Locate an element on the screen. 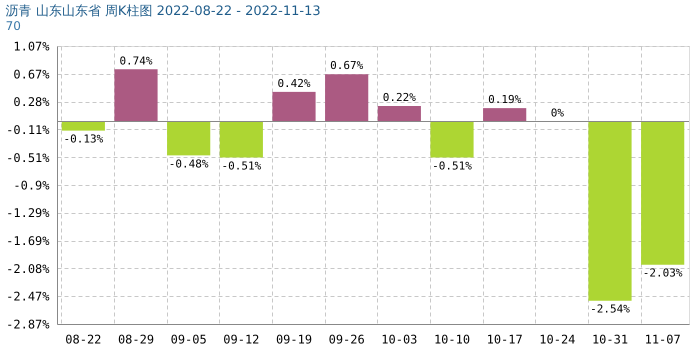 The image size is (700, 350). y-tick-label: -2.47% is located at coordinates (28, 296).